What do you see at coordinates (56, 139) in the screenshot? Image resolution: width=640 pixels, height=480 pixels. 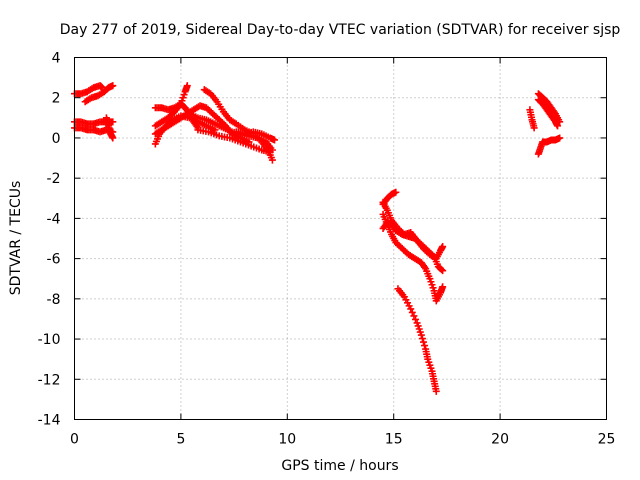 I see `y-tick-label: 0` at bounding box center [56, 139].